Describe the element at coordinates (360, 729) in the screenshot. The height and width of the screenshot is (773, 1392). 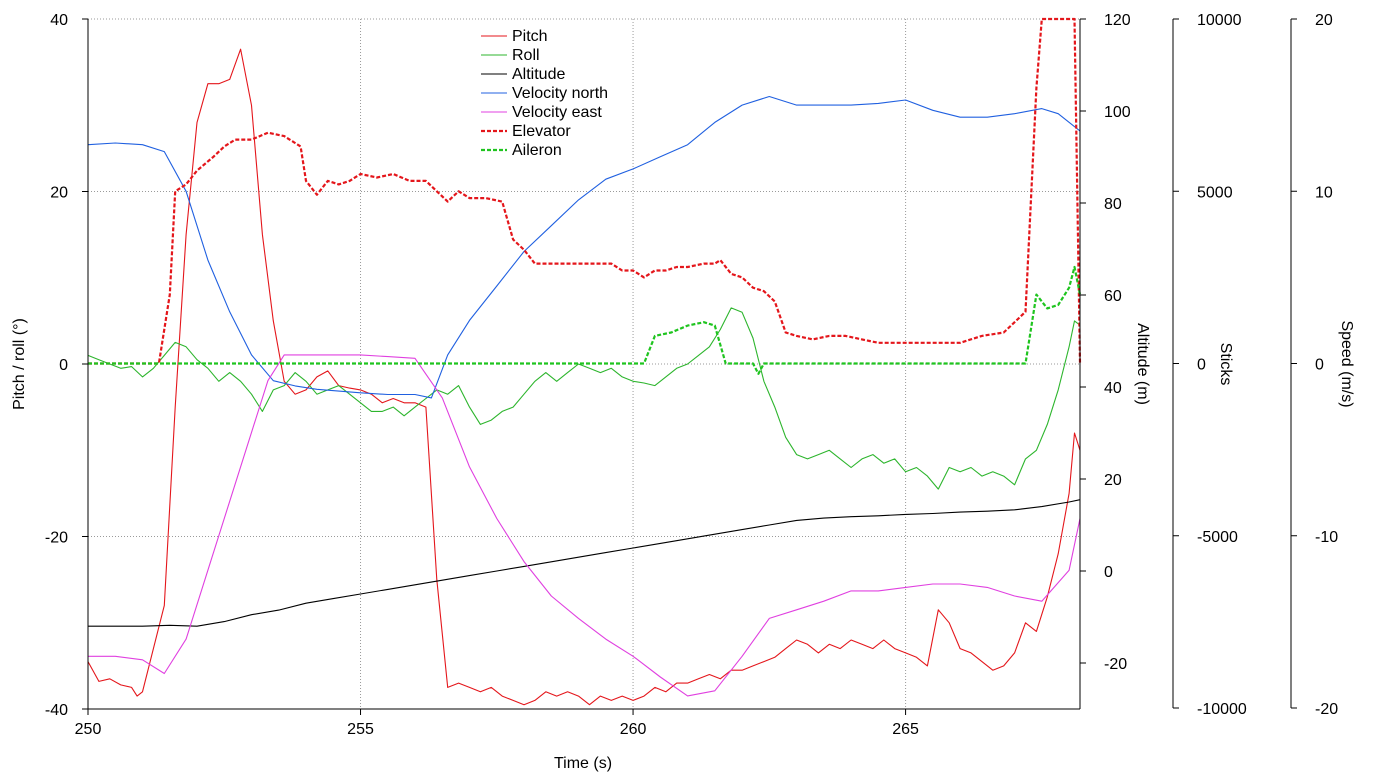
I see `x-tick-label: 255` at that location.